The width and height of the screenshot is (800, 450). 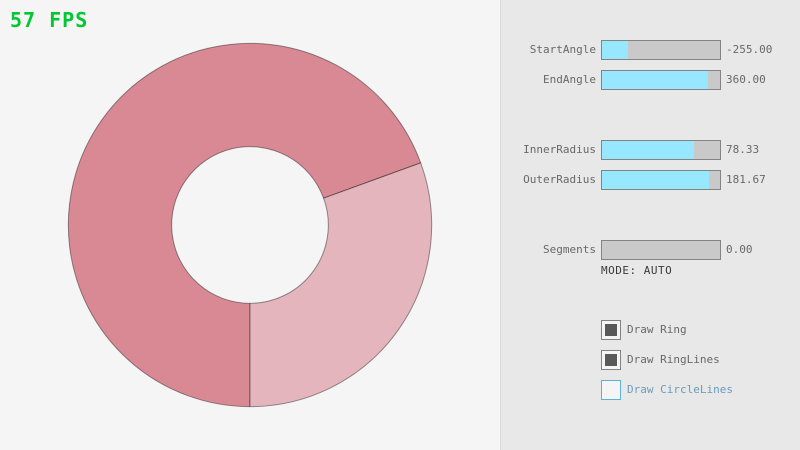 What do you see at coordinates (637, 270) in the screenshot?
I see `mode-label: MODE: AUTO` at bounding box center [637, 270].